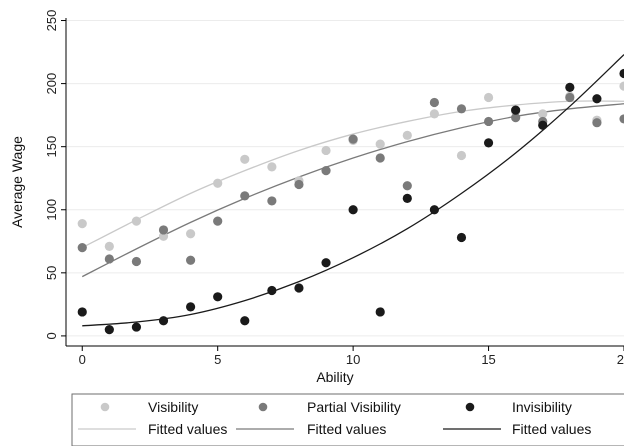 The width and height of the screenshot is (624, 446). What do you see at coordinates (51, 335) in the screenshot?
I see `y-tick-label: 0` at bounding box center [51, 335].